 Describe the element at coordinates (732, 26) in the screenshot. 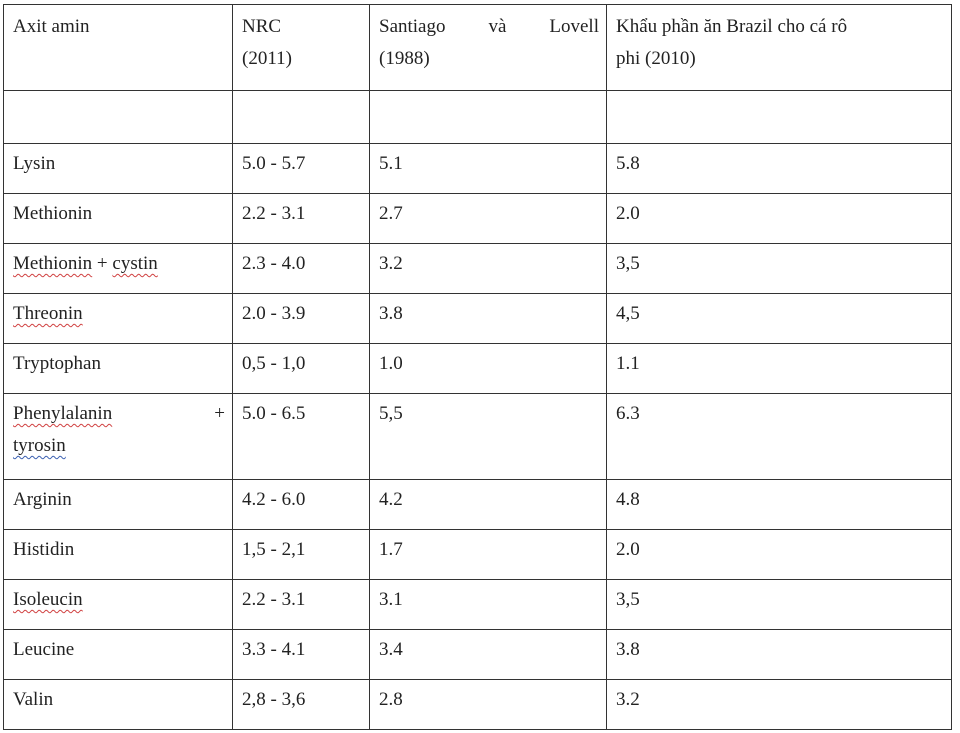

I see `header-brazil-line1: Khẩu phần ăn Brazil cho cá rô` at that location.